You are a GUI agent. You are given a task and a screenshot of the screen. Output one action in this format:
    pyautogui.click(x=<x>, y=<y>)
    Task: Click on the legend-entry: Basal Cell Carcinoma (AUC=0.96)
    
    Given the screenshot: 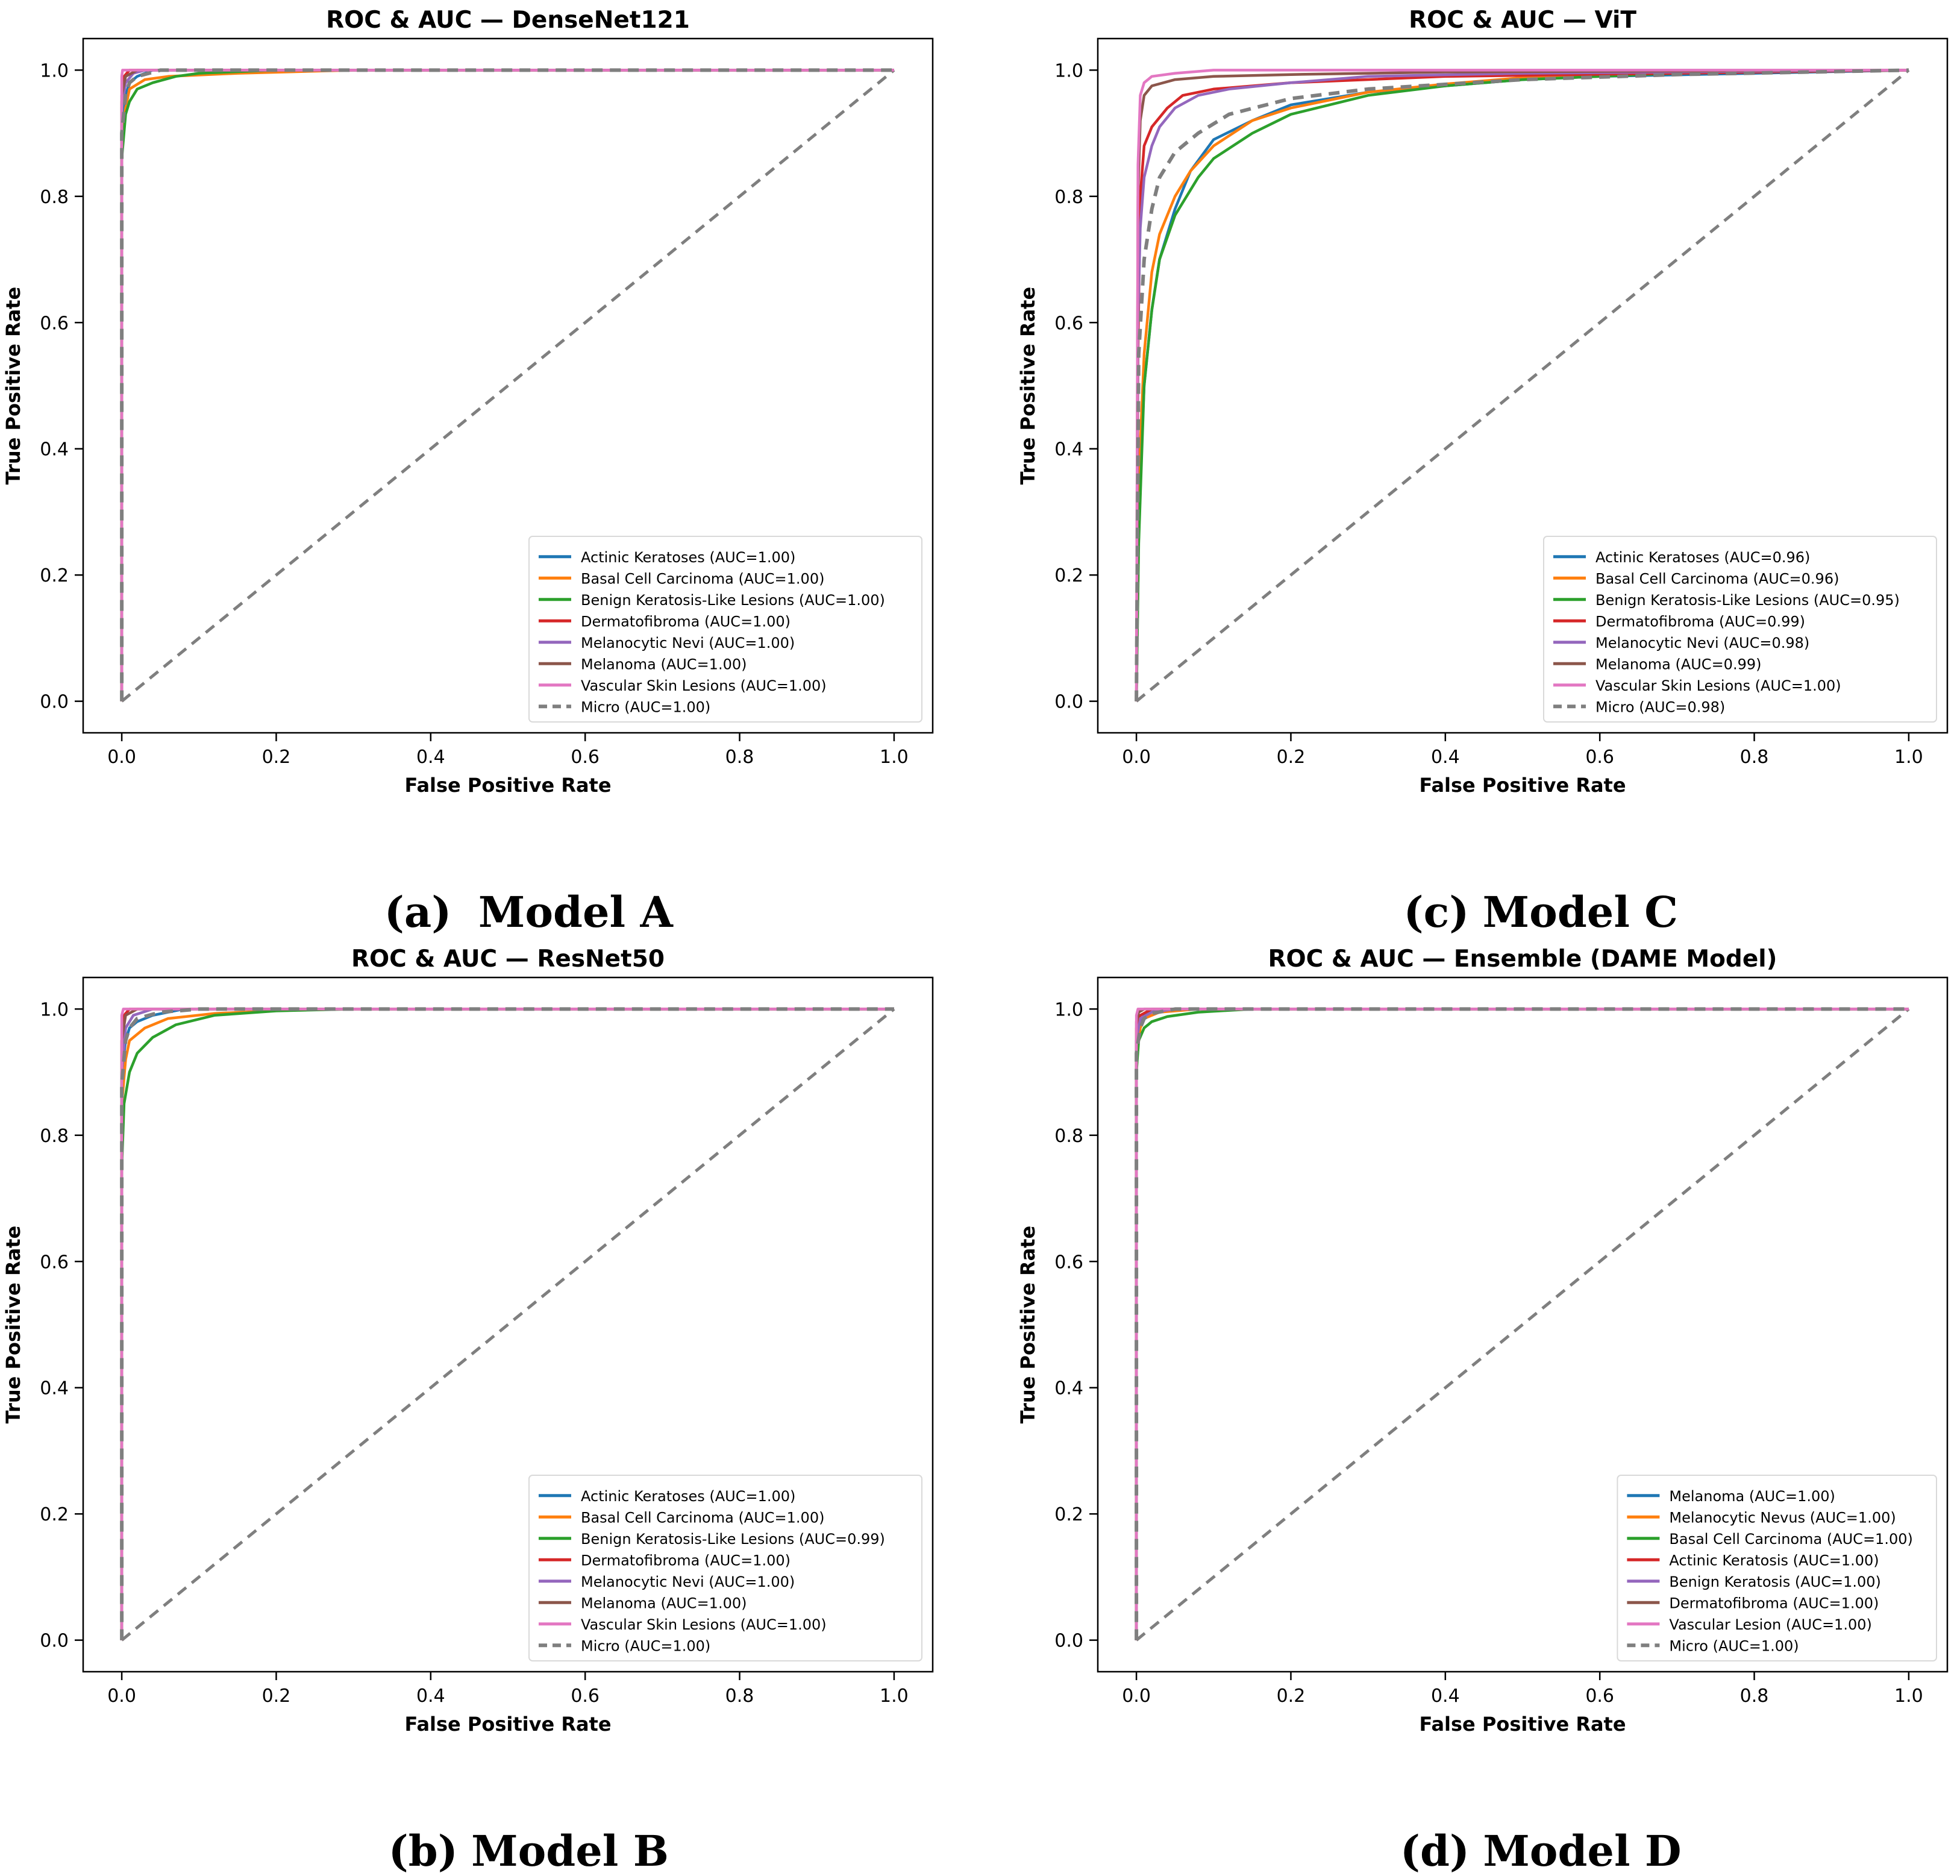 What is the action you would take?
    pyautogui.click(x=1717, y=578)
    